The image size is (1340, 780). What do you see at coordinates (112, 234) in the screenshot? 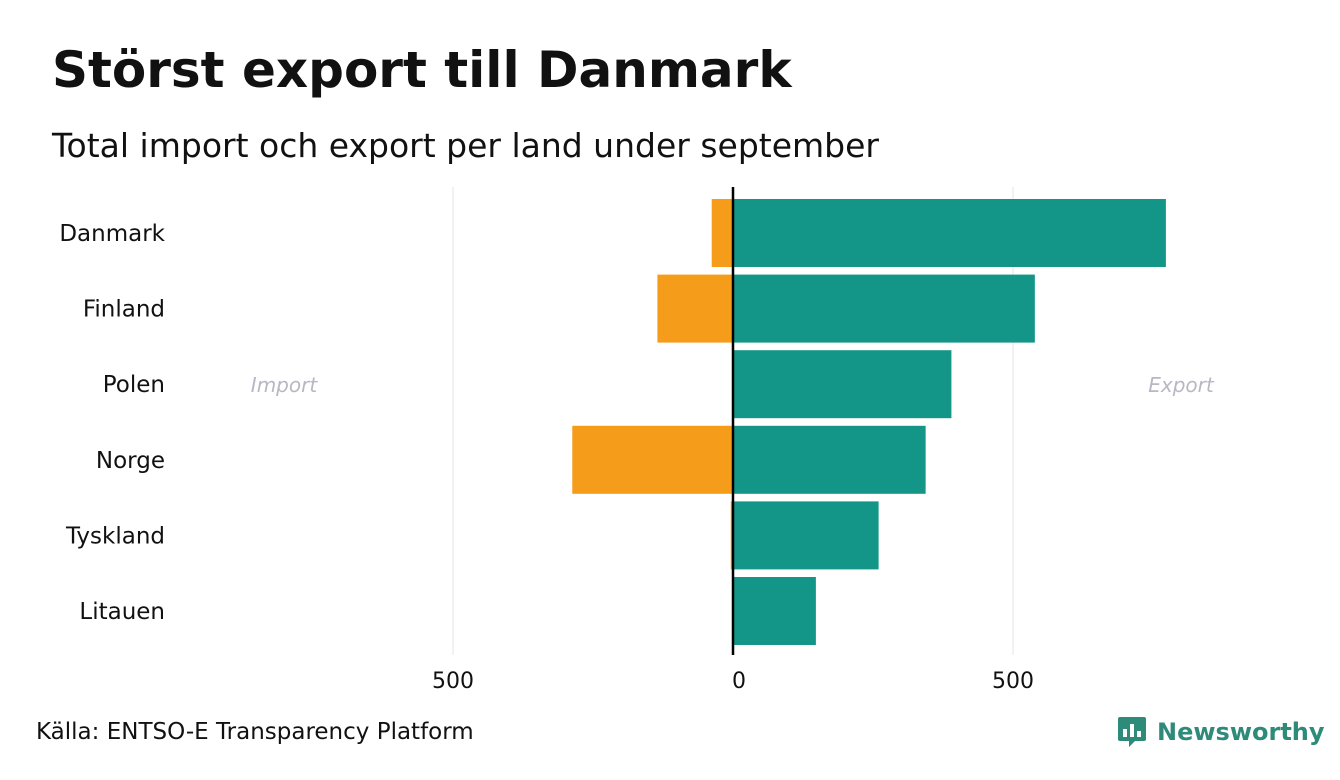
I see `category-label-danmark: Danmark` at bounding box center [112, 234].